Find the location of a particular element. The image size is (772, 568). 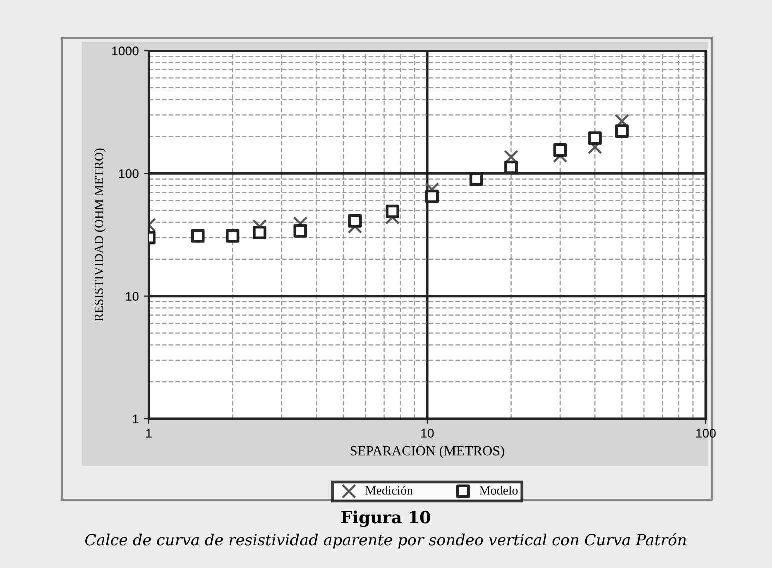

x-tick-label: 100 is located at coordinates (706, 433).